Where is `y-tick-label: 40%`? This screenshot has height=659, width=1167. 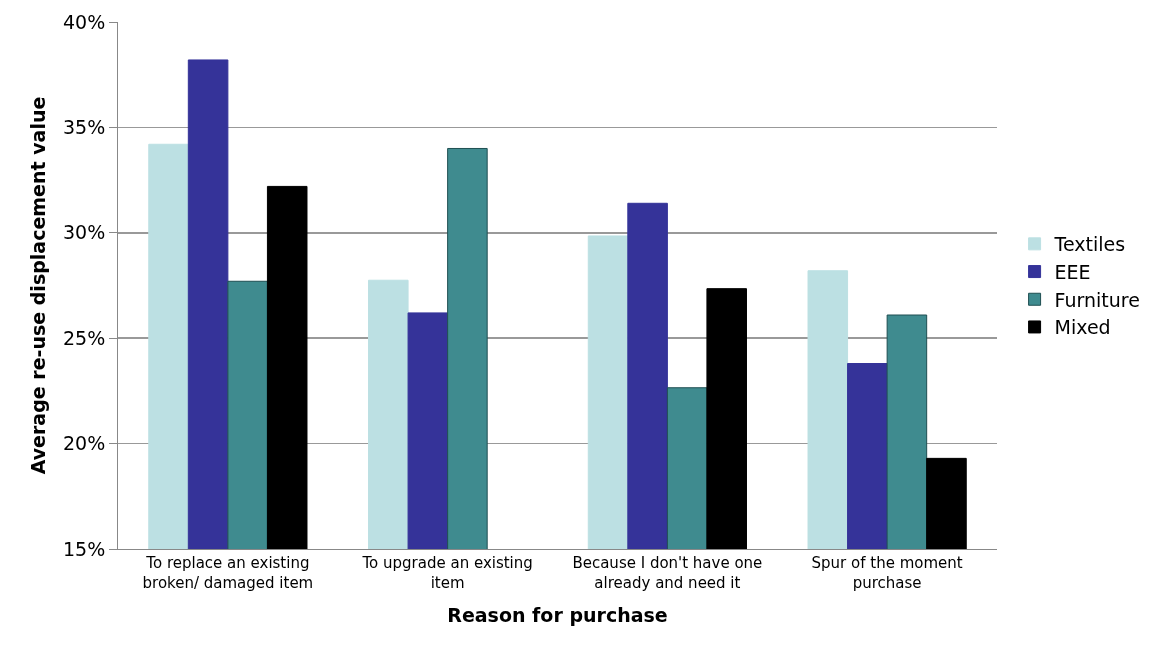
y-tick-label: 40% is located at coordinates (84, 21).